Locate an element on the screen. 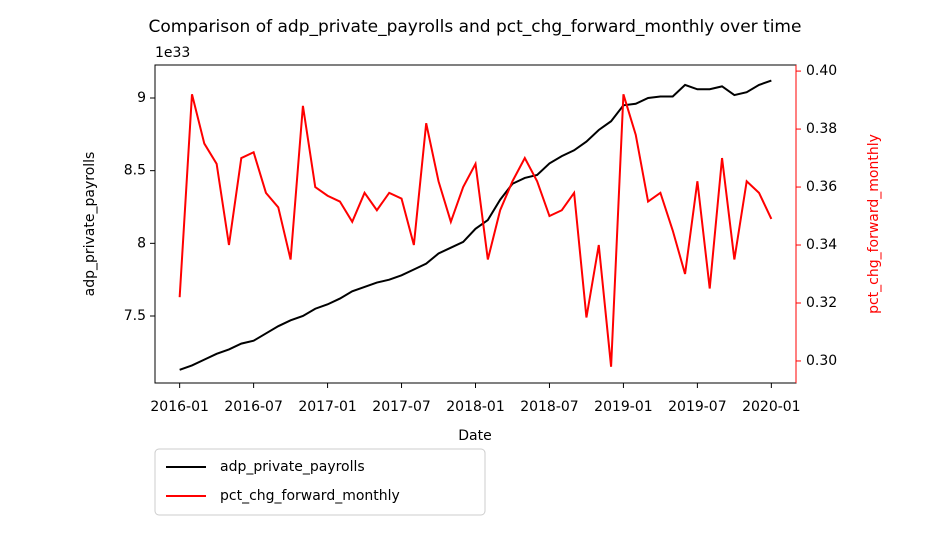  x-tick-label: 2016-07 is located at coordinates (253, 407).